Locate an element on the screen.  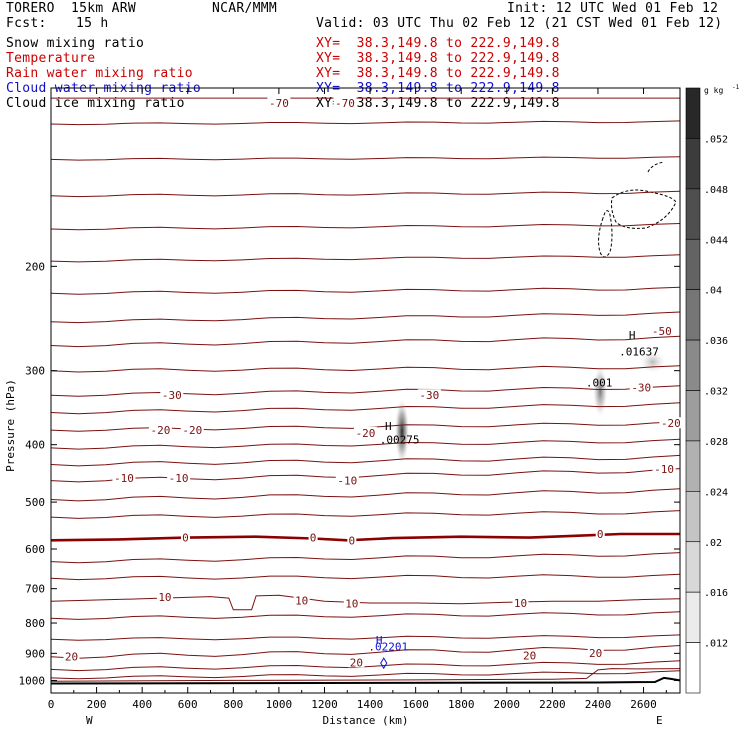
terrain-line is located at coordinates (365, 680).